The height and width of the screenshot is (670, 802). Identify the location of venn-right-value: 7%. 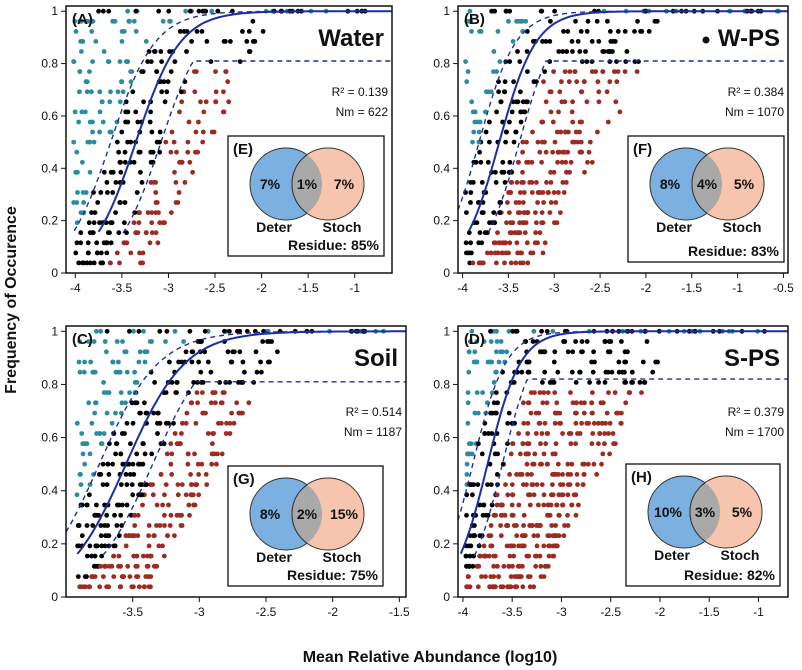
(344, 184).